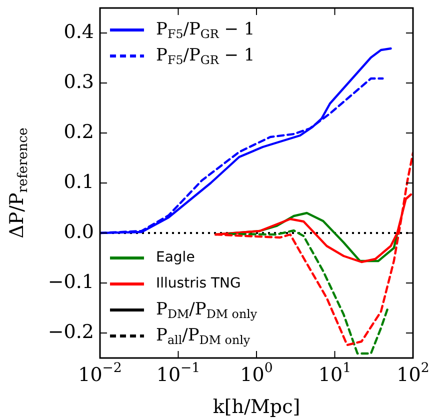 The height and width of the screenshot is (420, 429). Describe the element at coordinates (79, 81) in the screenshot. I see `y-tick-label: 0.3` at that location.